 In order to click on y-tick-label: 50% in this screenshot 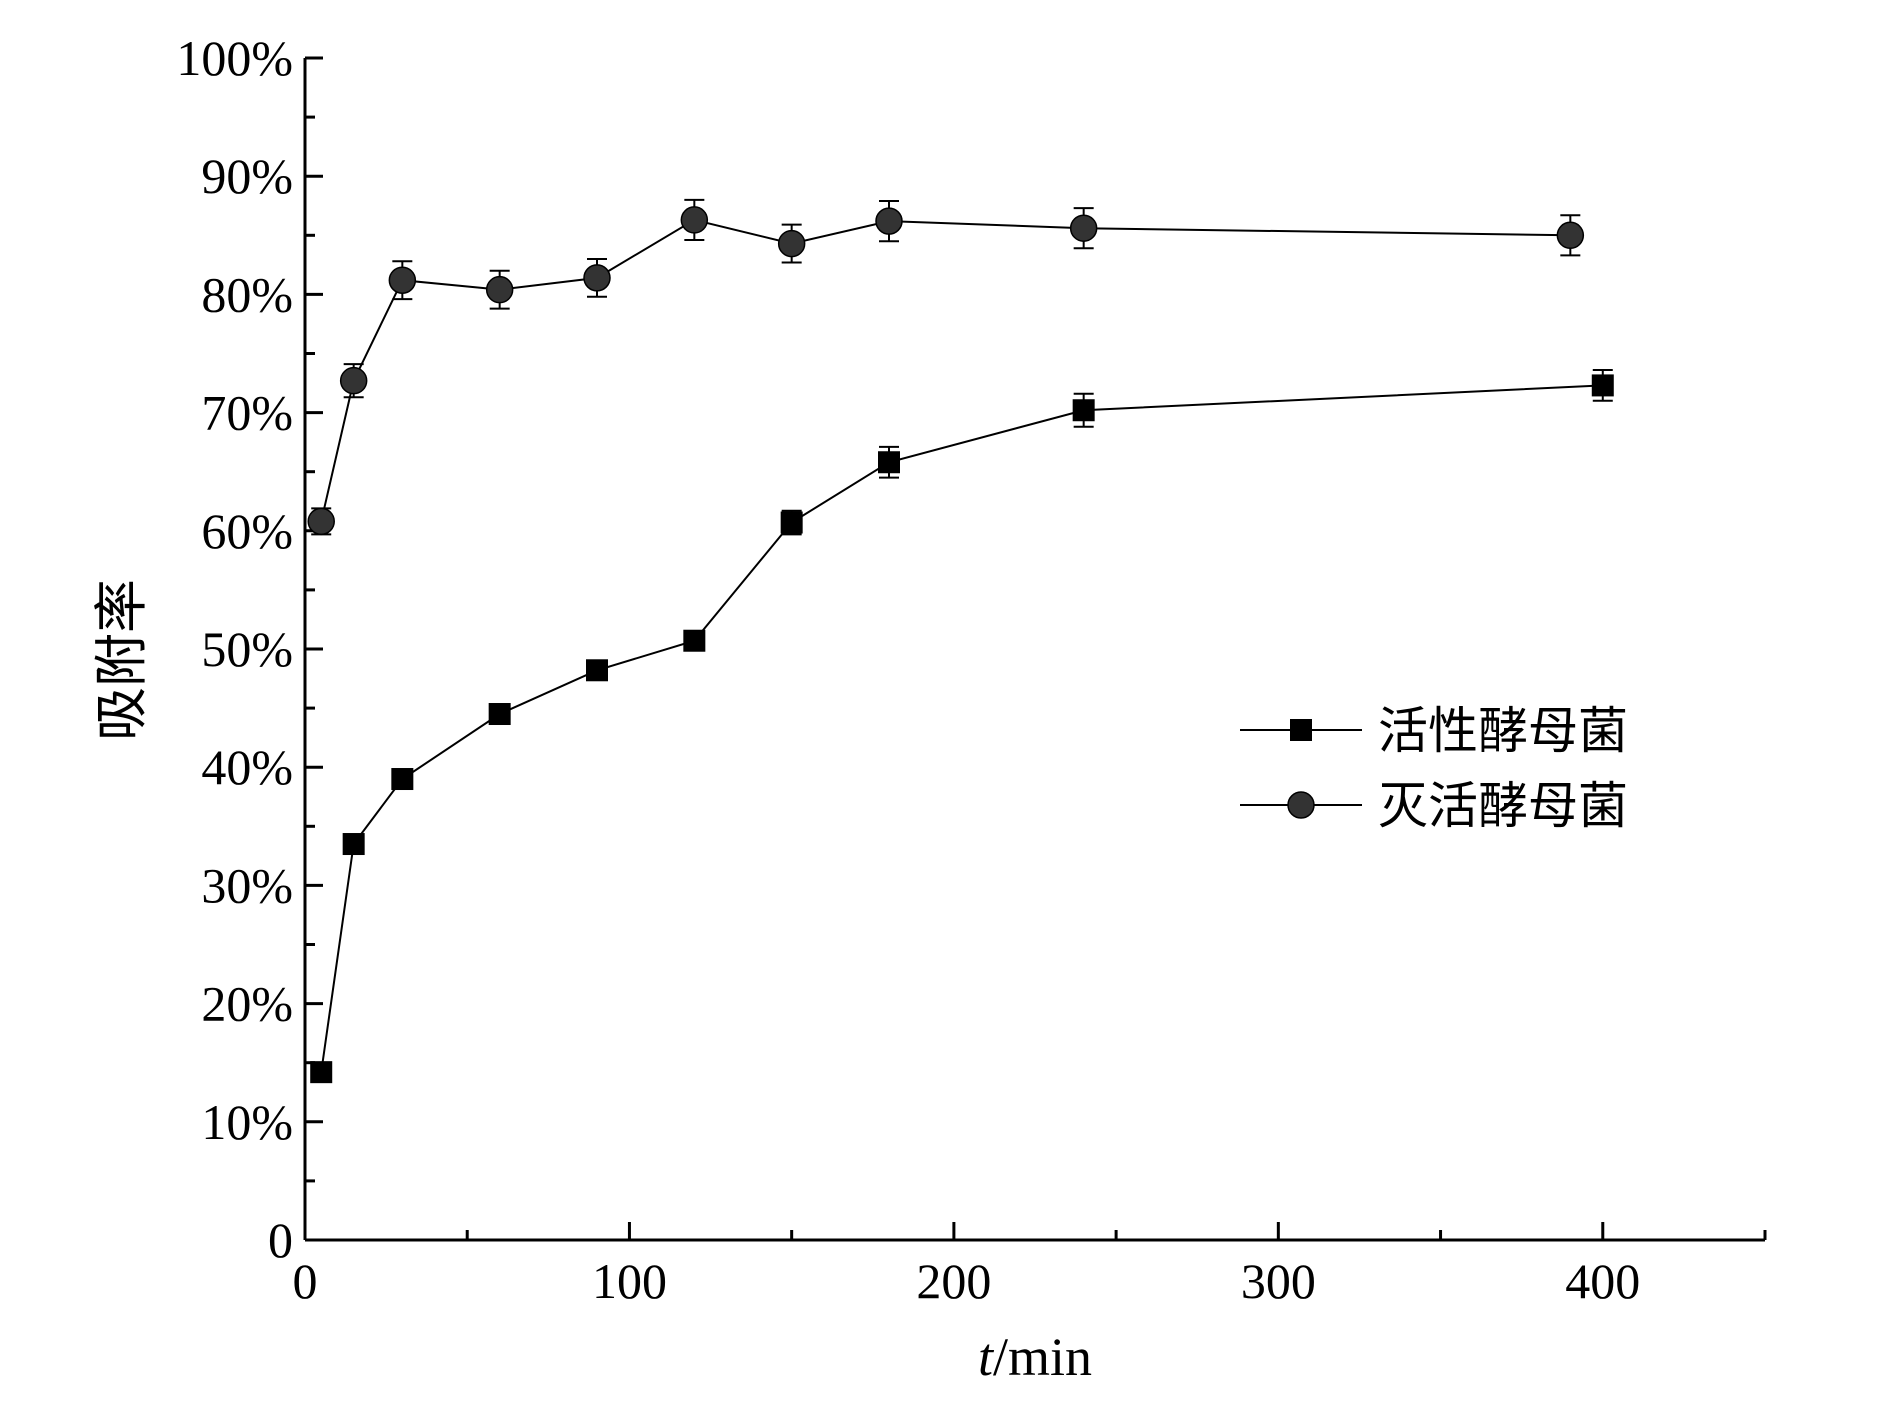, I will do `click(247, 649)`.